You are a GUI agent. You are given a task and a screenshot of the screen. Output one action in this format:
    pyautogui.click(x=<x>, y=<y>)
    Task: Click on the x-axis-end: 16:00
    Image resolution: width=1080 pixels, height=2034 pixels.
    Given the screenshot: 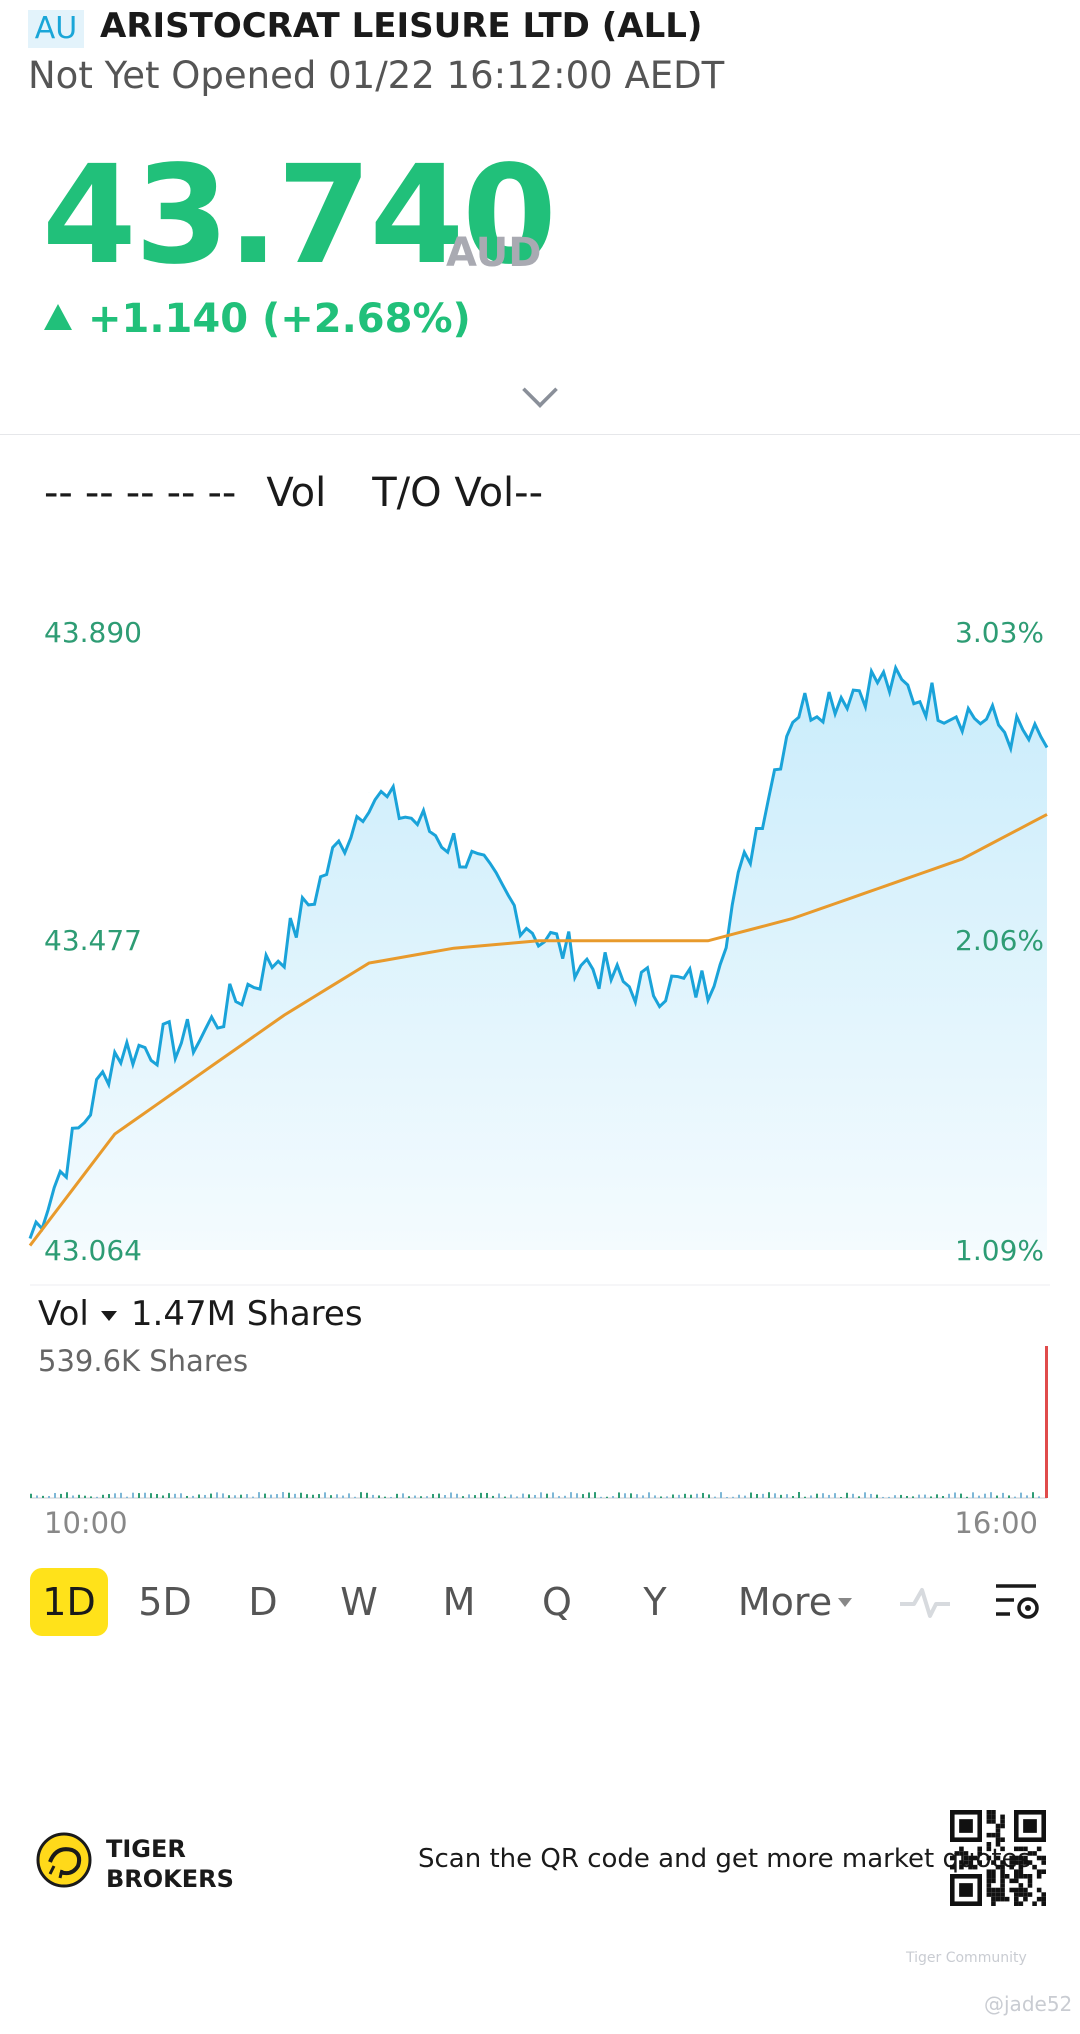 What is the action you would take?
    pyautogui.click(x=996, y=1523)
    